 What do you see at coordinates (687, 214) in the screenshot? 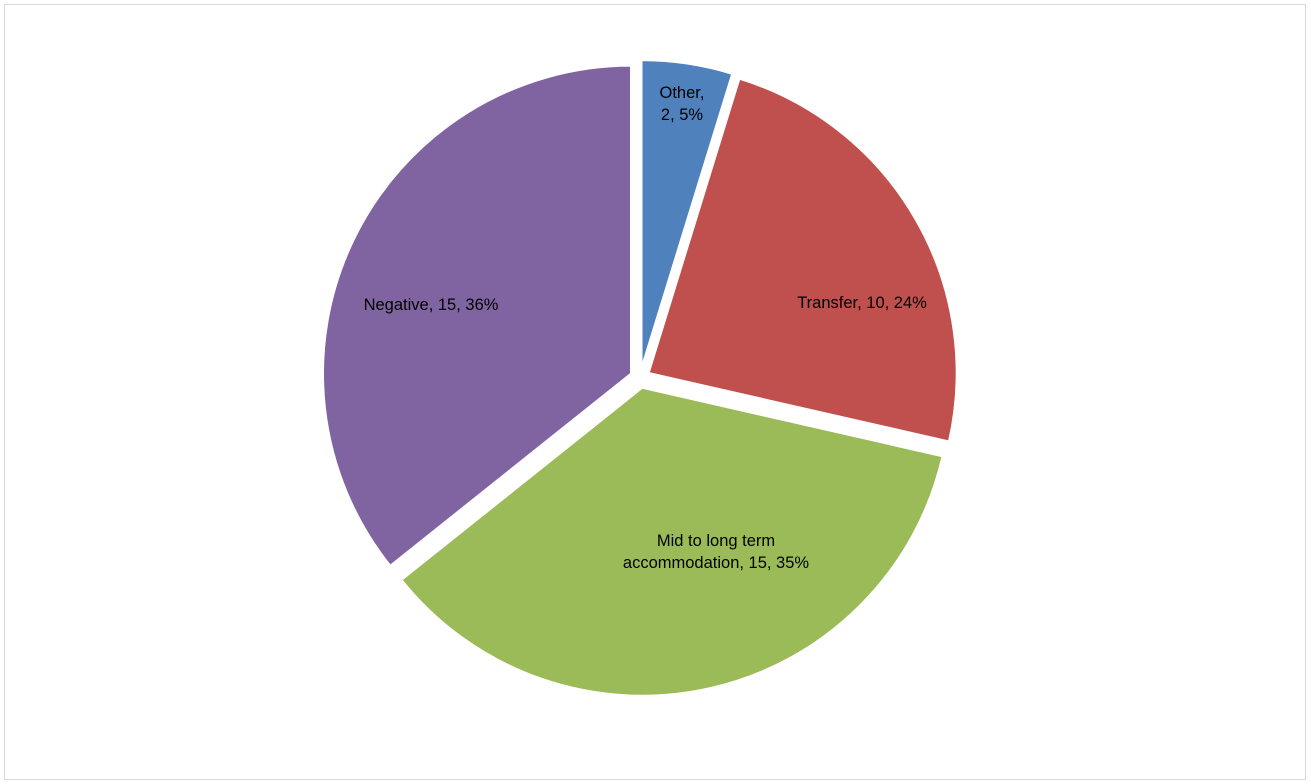
I see `pie-slice-other` at bounding box center [687, 214].